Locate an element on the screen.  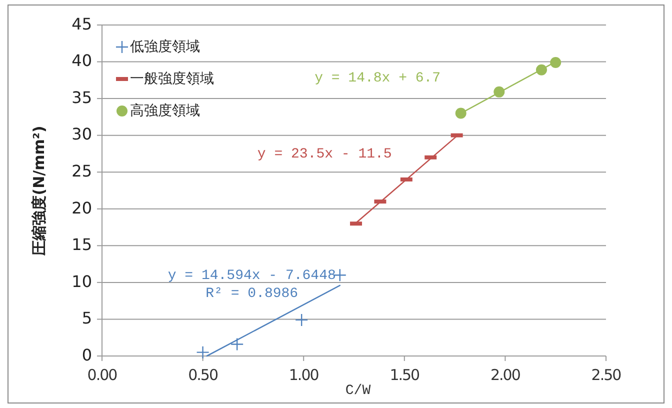
legend-label: 一般強度領域 is located at coordinates (172, 78).